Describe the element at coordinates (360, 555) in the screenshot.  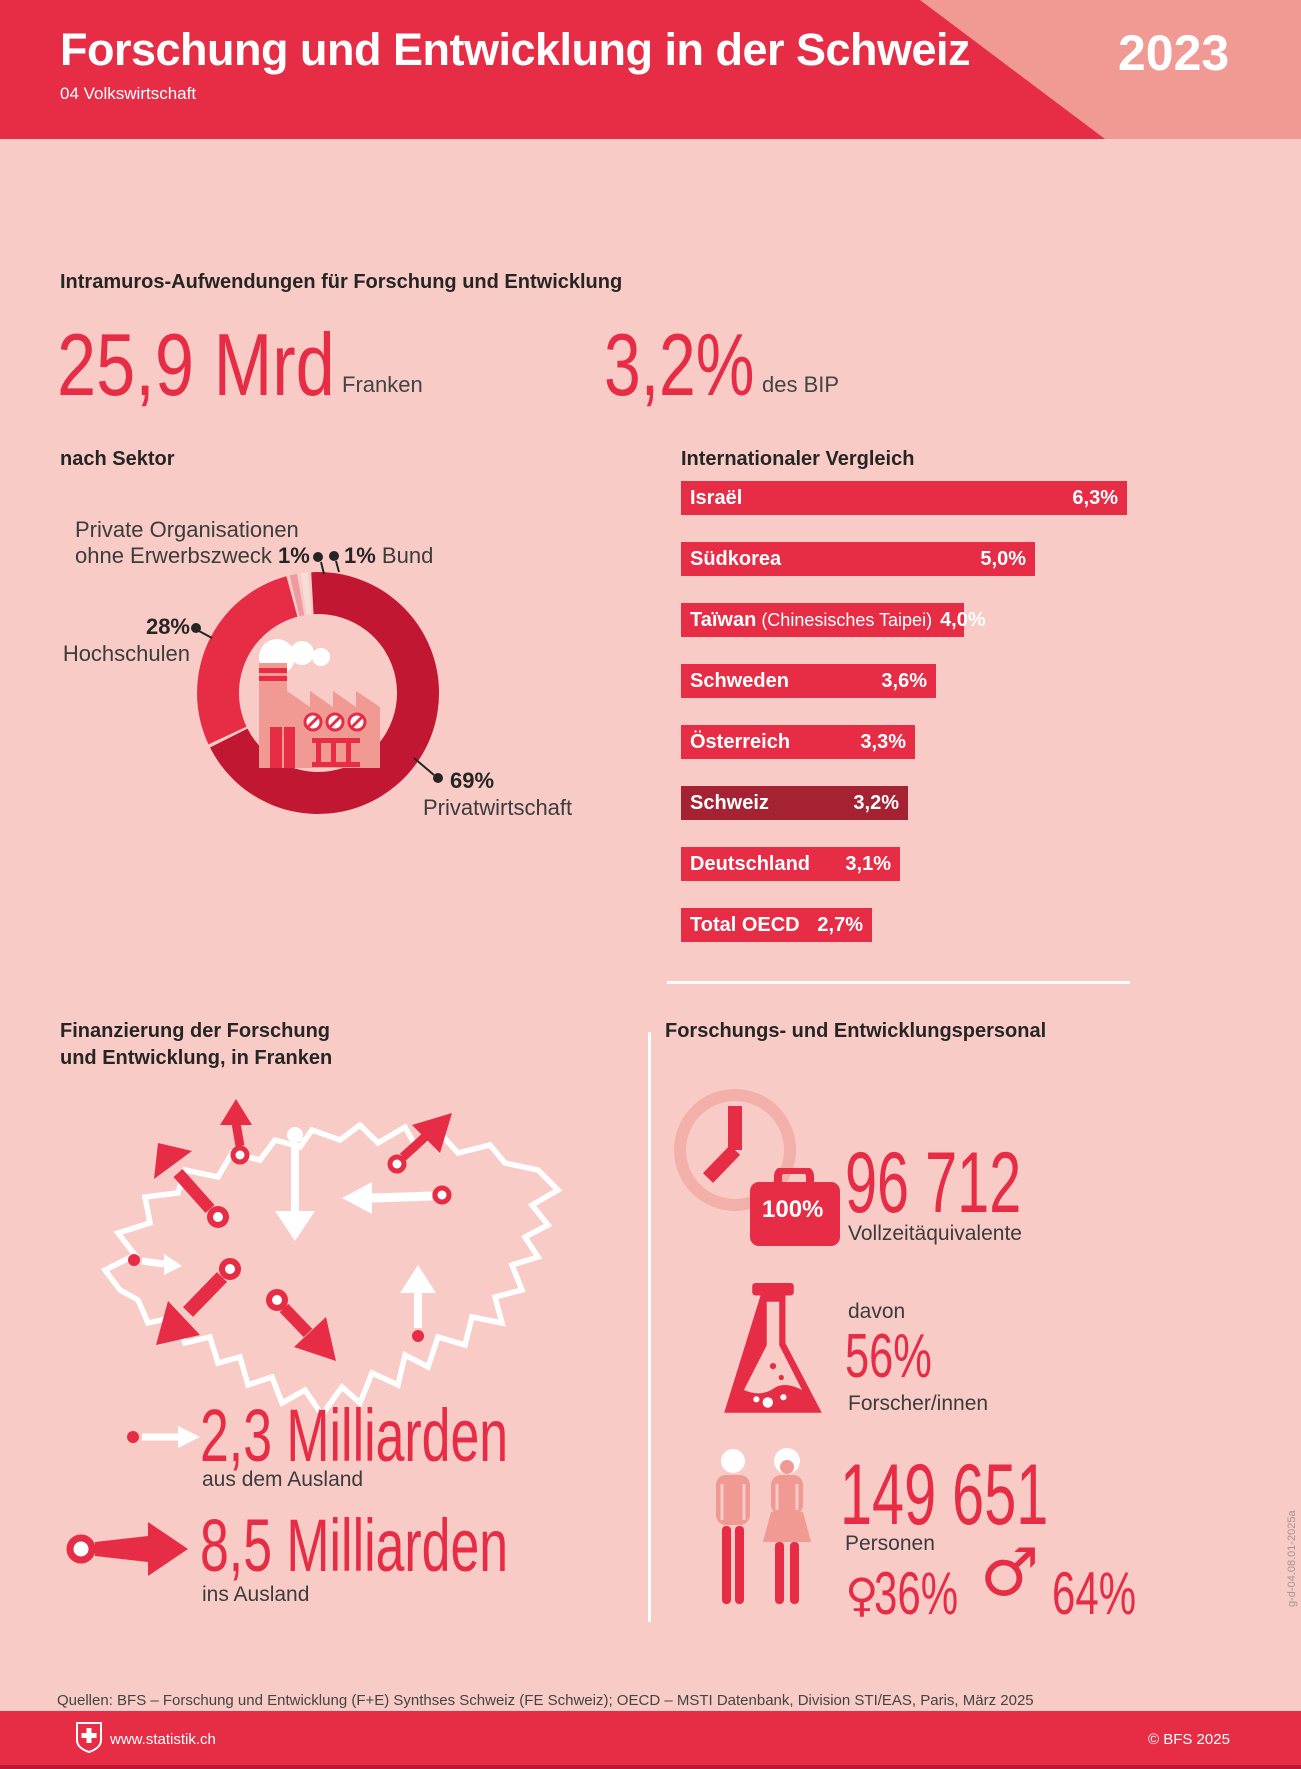
I see `slice-value-bund: 1%` at that location.